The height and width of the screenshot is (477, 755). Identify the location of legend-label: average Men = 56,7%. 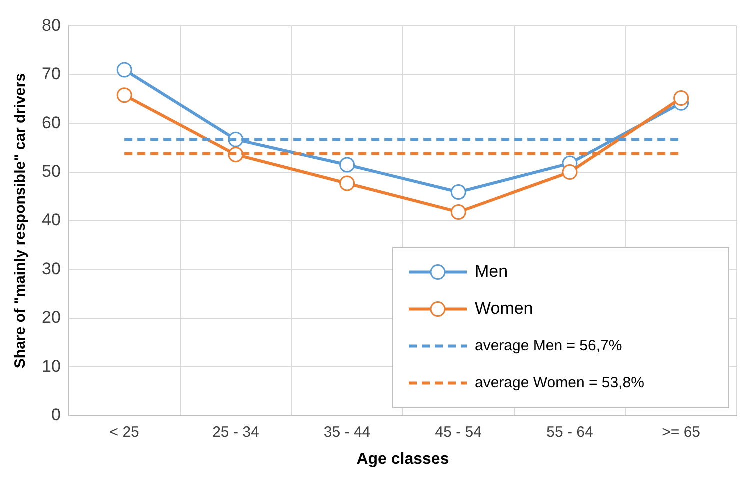
(548, 345).